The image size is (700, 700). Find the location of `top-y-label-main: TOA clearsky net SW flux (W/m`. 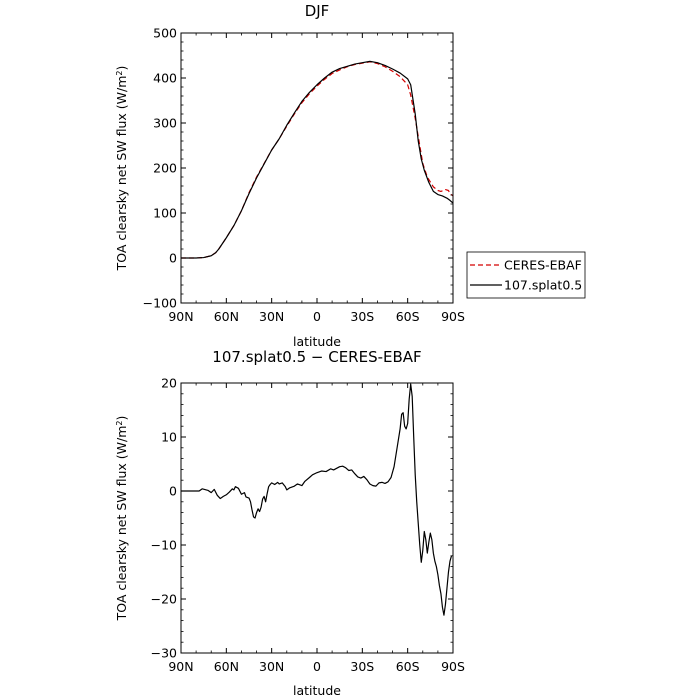

top-y-label-main: TOA clearsky net SW flux (W/m is located at coordinates (121, 174).